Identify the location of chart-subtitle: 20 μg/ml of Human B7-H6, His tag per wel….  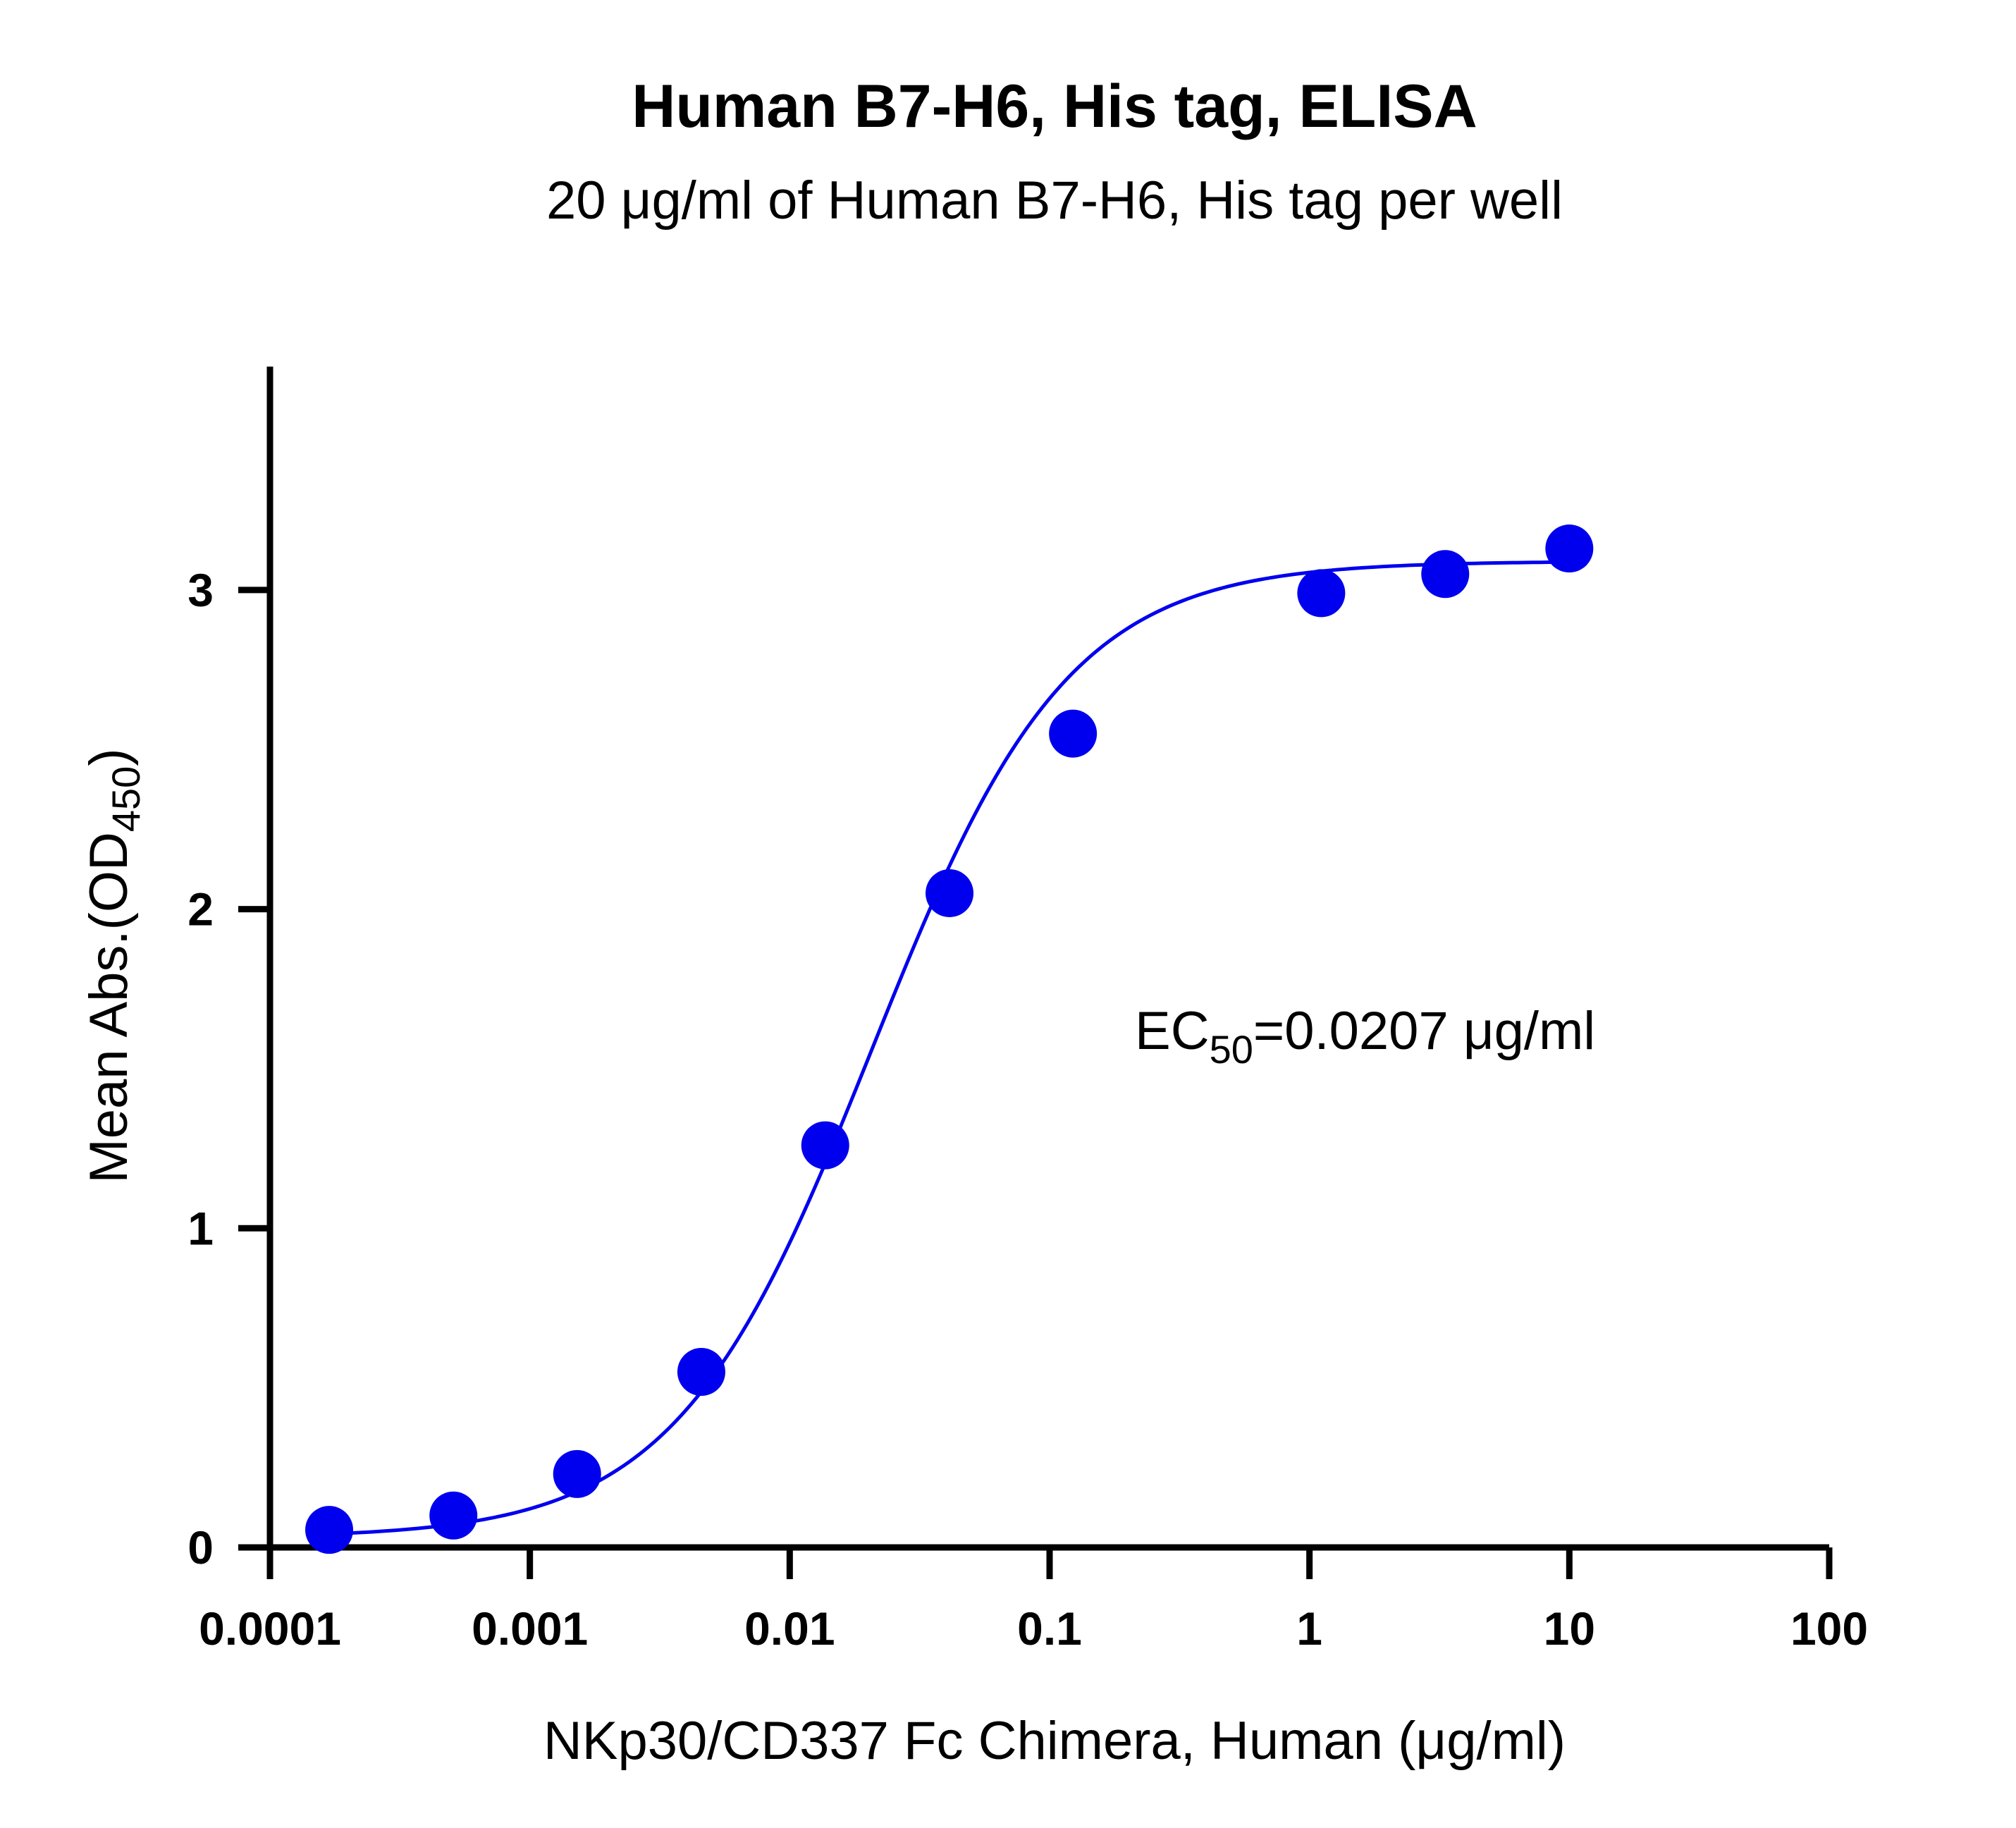
(1054, 201).